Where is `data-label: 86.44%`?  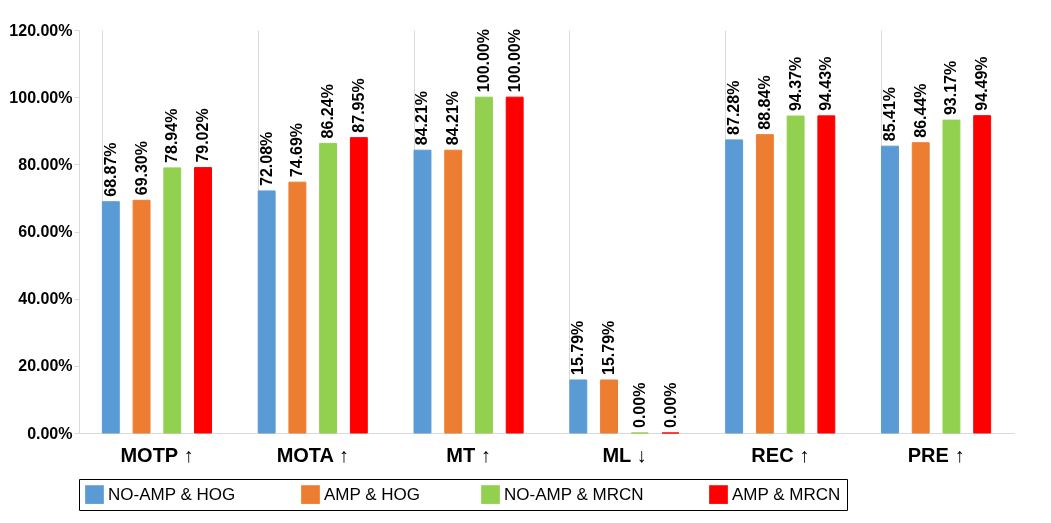
data-label: 86.44% is located at coordinates (920, 110).